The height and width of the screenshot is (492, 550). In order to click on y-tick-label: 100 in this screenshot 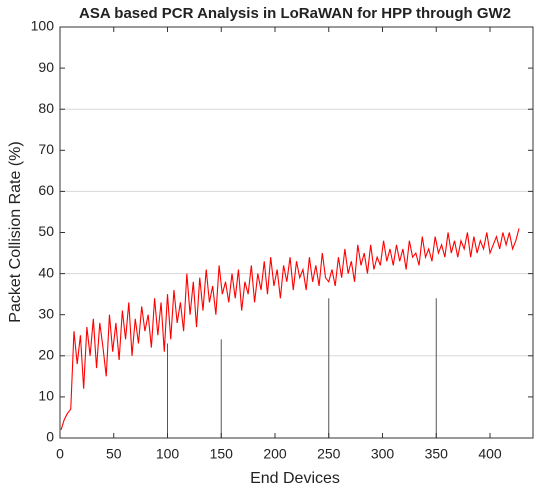, I will do `click(43, 26)`.